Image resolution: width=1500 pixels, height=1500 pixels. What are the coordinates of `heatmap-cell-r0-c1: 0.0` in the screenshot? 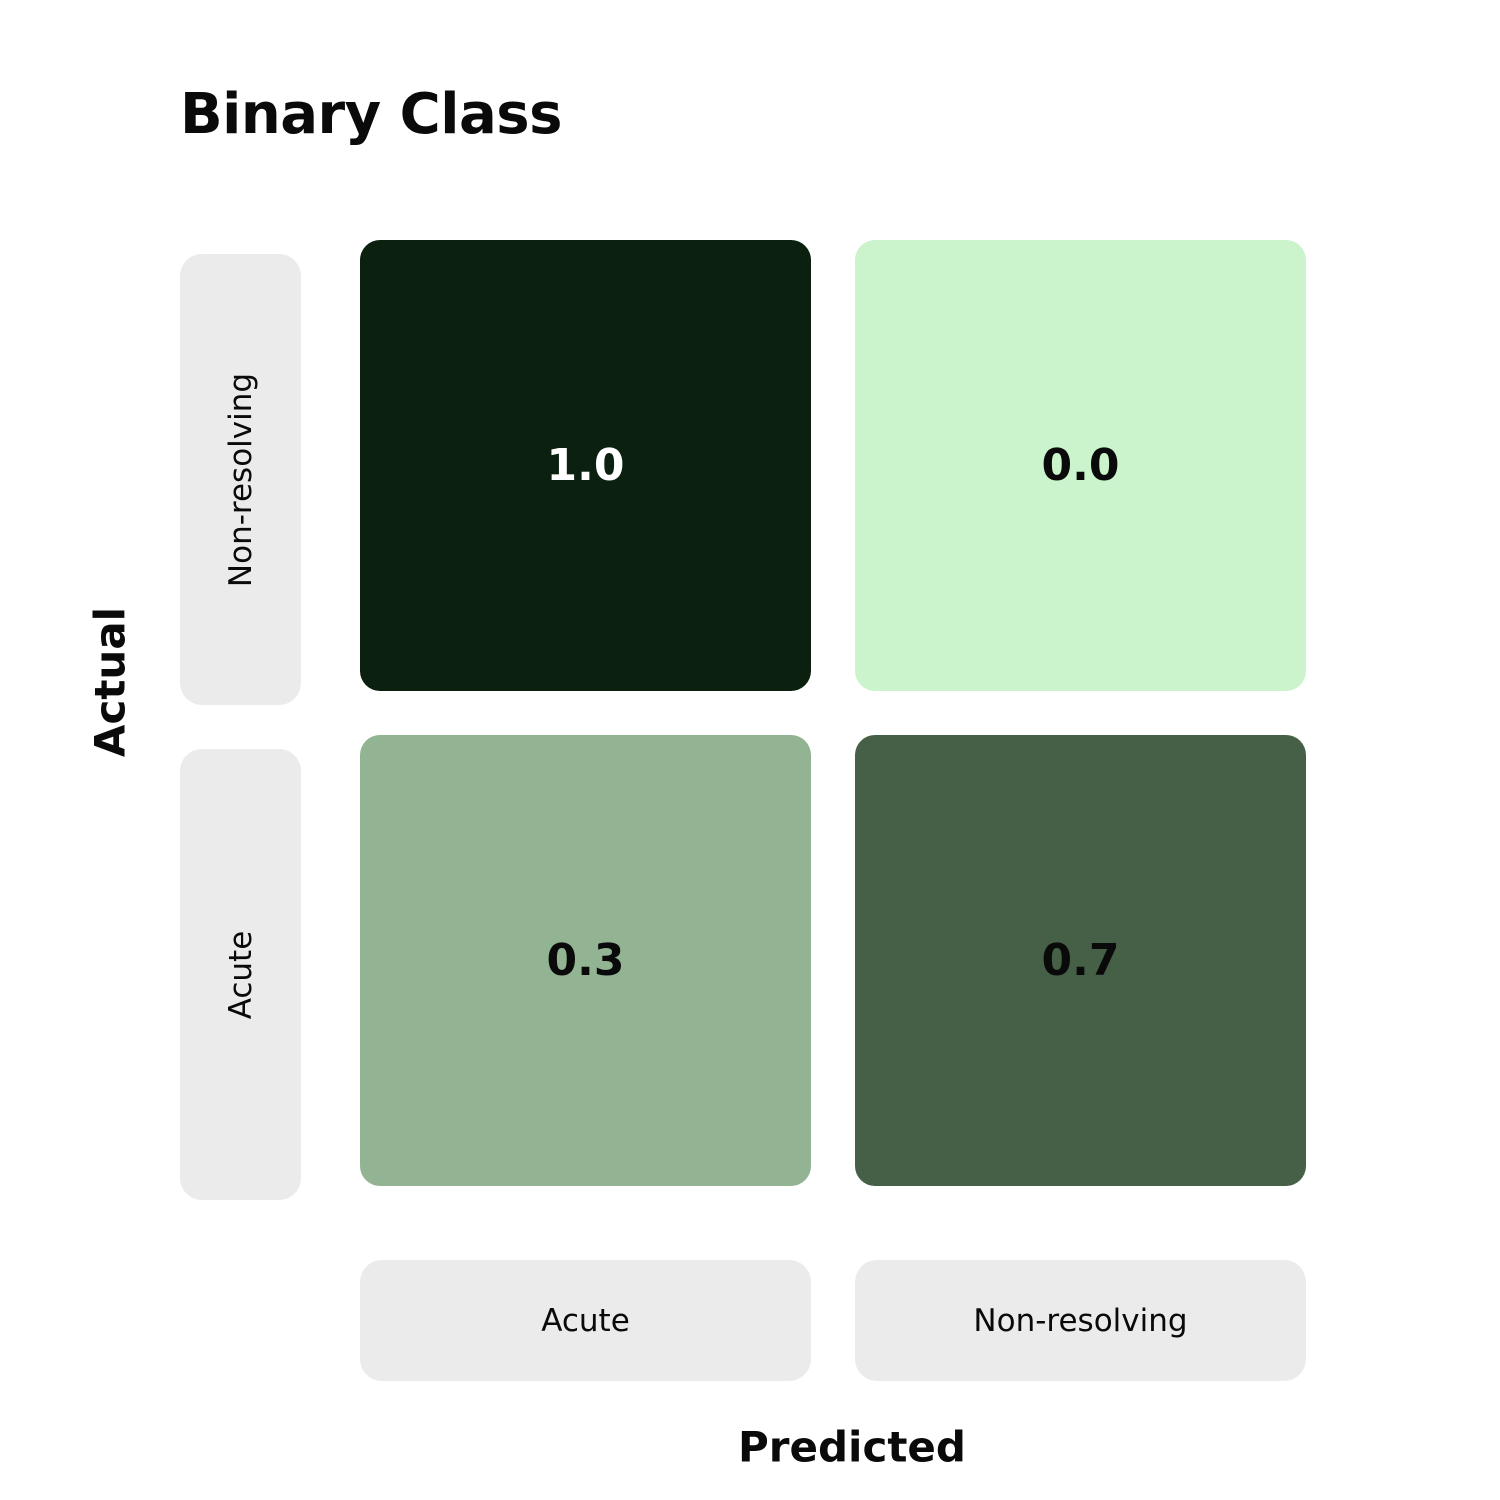 It's located at (1080, 465).